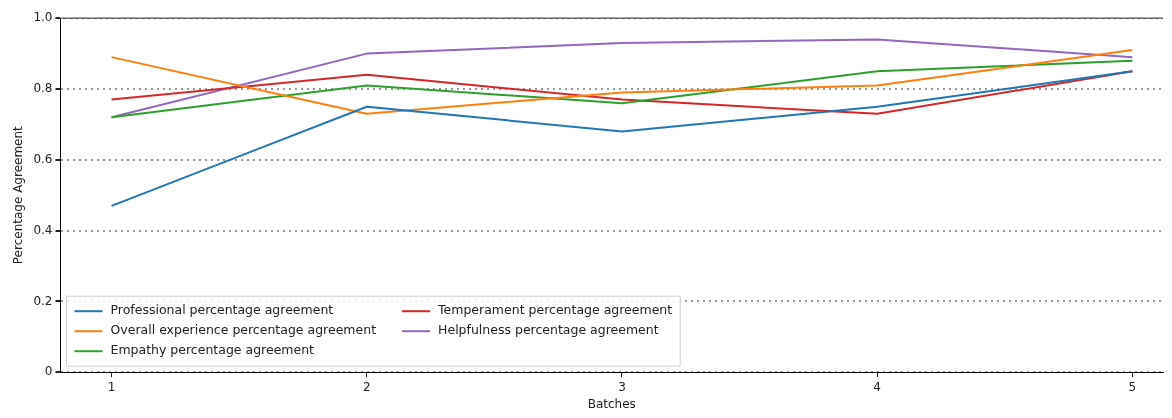 The image size is (1172, 418). What do you see at coordinates (111, 386) in the screenshot?
I see `x-tick-label: 1` at bounding box center [111, 386].